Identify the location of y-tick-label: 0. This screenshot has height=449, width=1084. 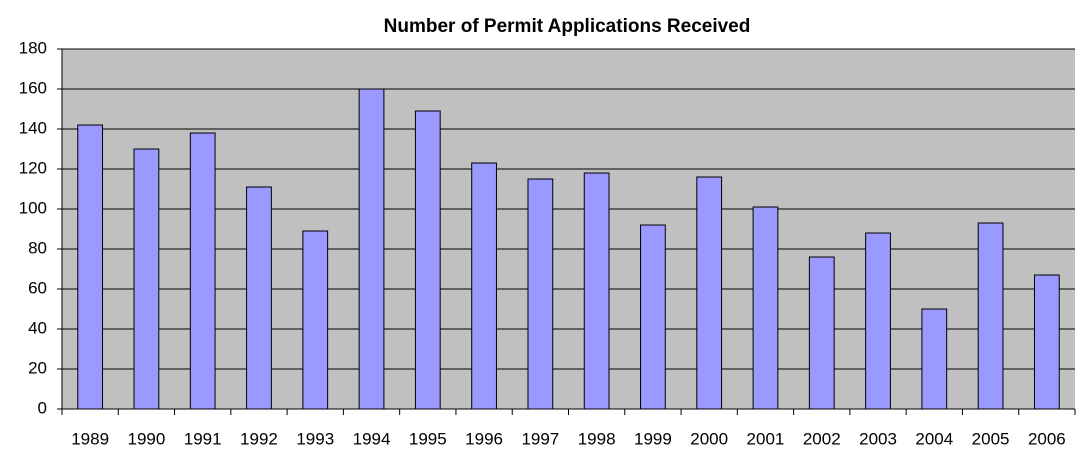
(42, 407).